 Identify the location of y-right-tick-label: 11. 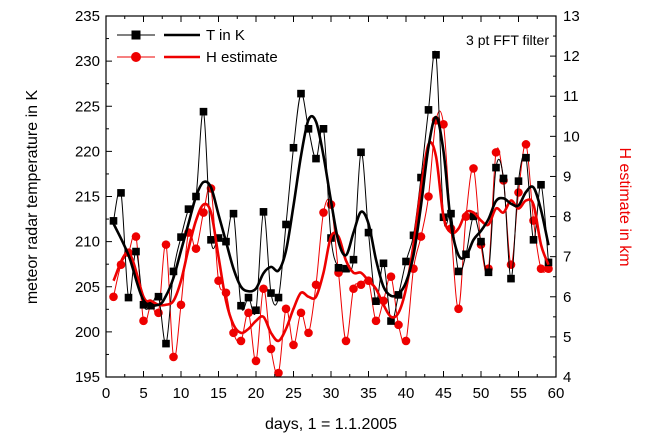
(571, 96).